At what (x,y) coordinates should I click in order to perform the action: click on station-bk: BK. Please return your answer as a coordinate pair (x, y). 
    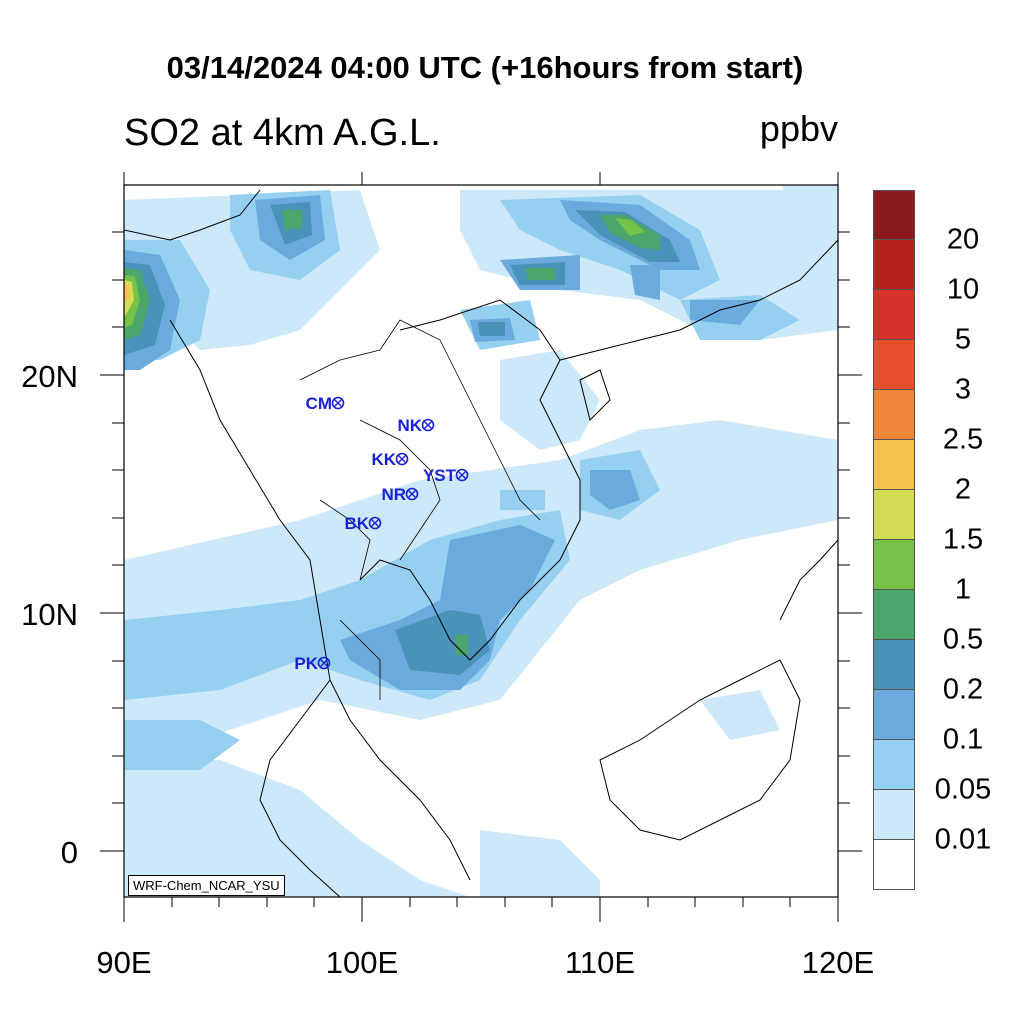
    Looking at the image, I should click on (363, 523).